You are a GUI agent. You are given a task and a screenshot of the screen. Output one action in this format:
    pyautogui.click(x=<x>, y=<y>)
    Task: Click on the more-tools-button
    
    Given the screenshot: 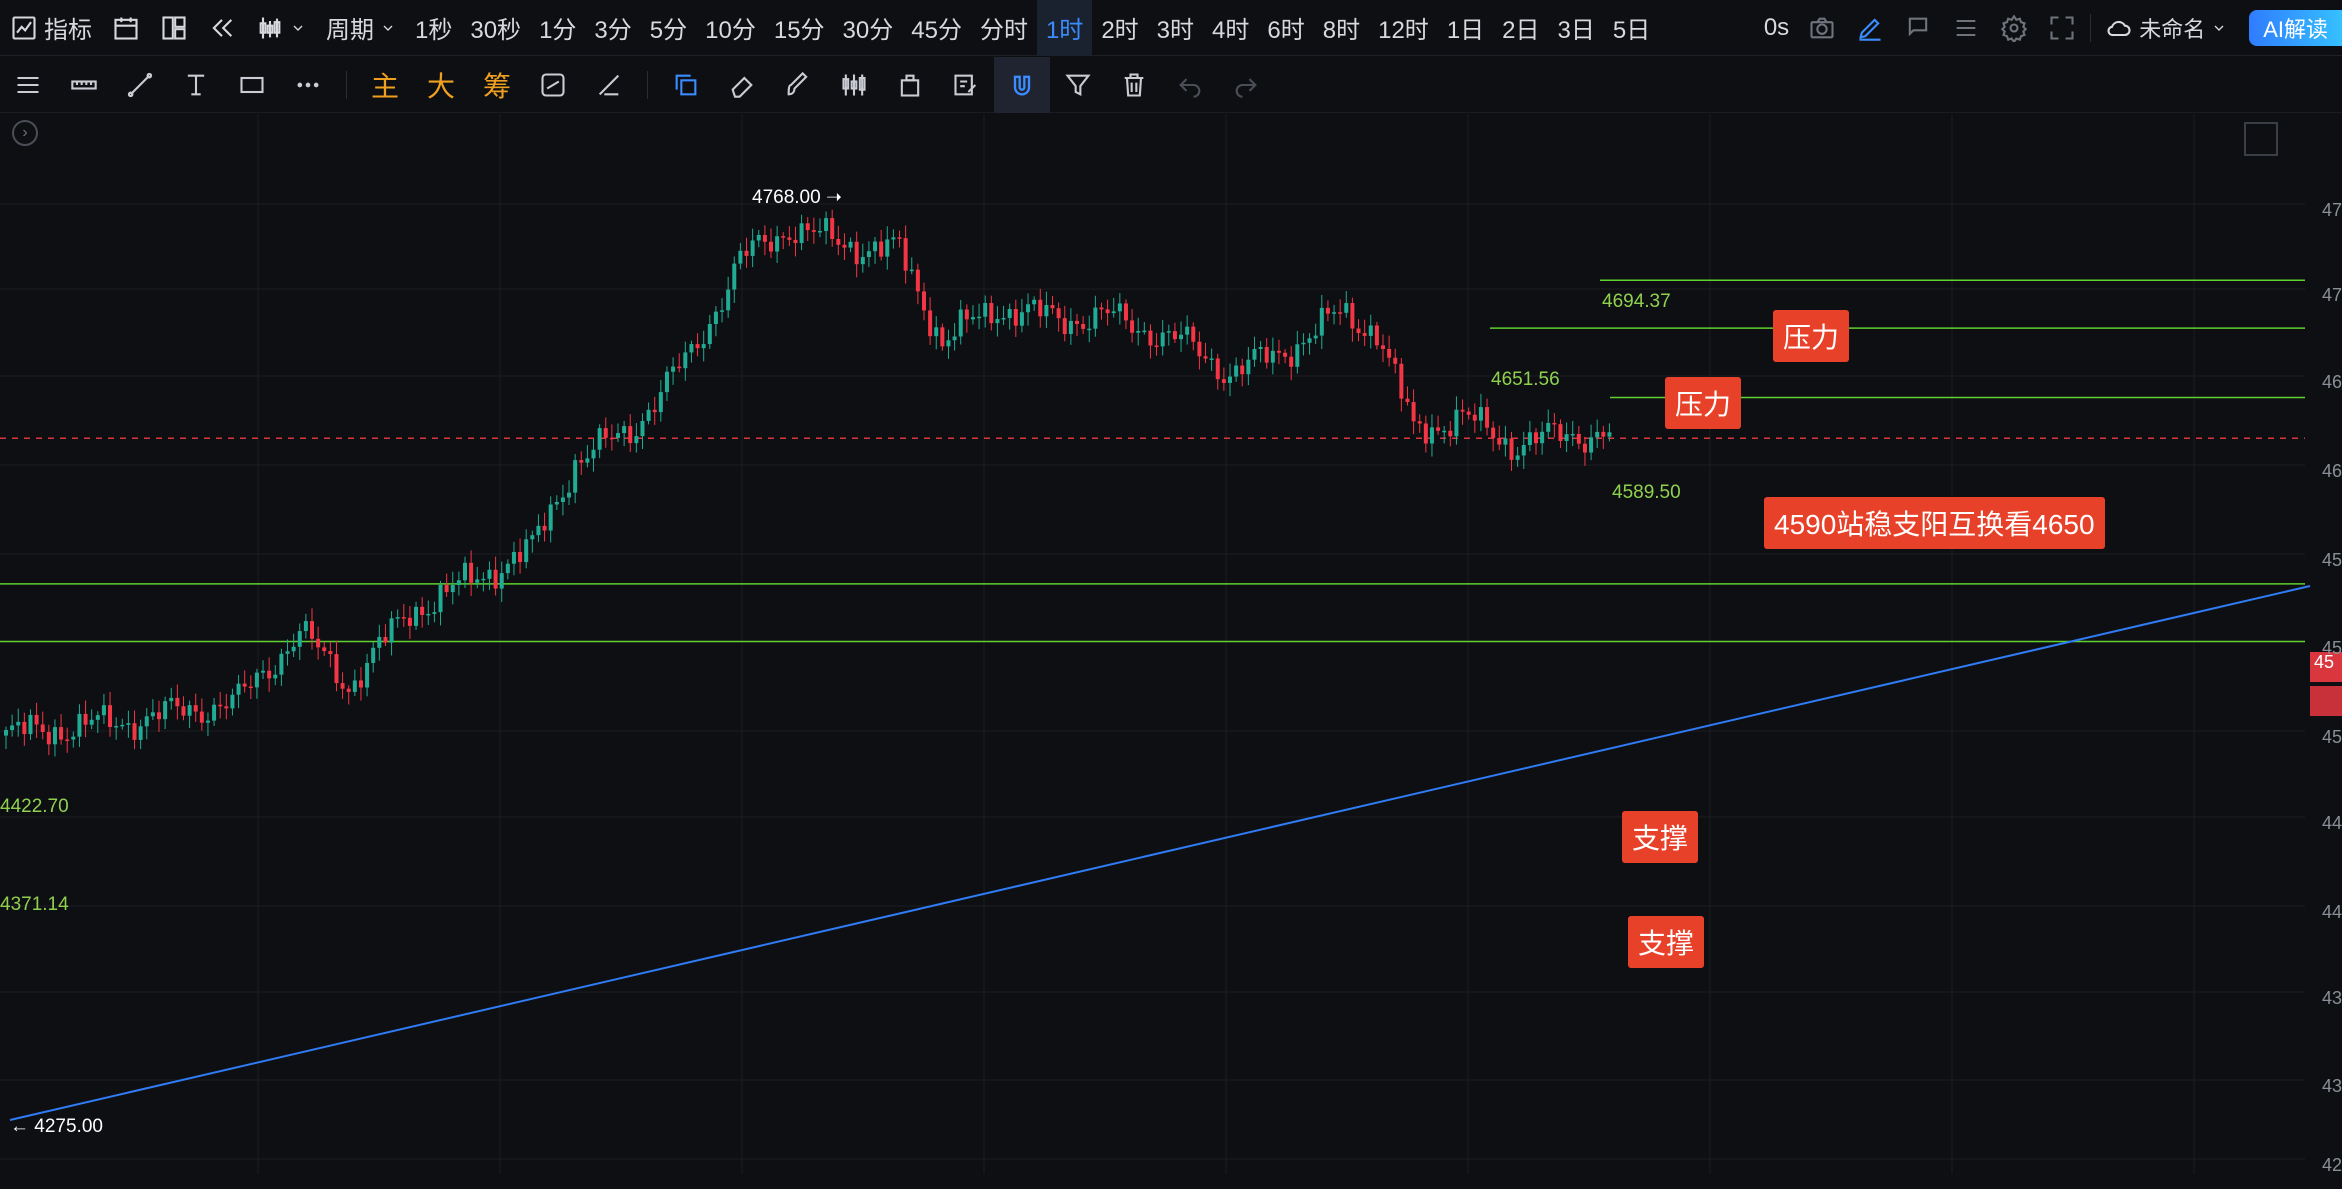 What is the action you would take?
    pyautogui.click(x=308, y=85)
    